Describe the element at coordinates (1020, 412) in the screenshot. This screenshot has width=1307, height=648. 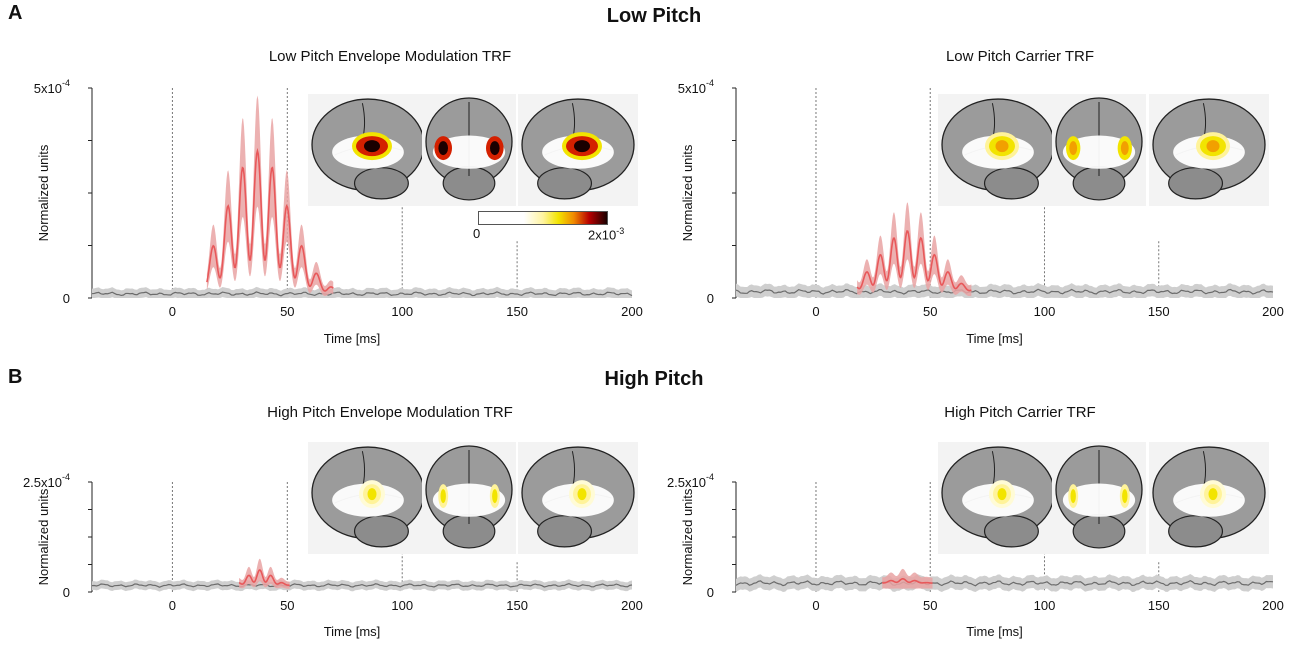
I see `chart-title-high-carrier: High Pitch Carrier TRF` at that location.